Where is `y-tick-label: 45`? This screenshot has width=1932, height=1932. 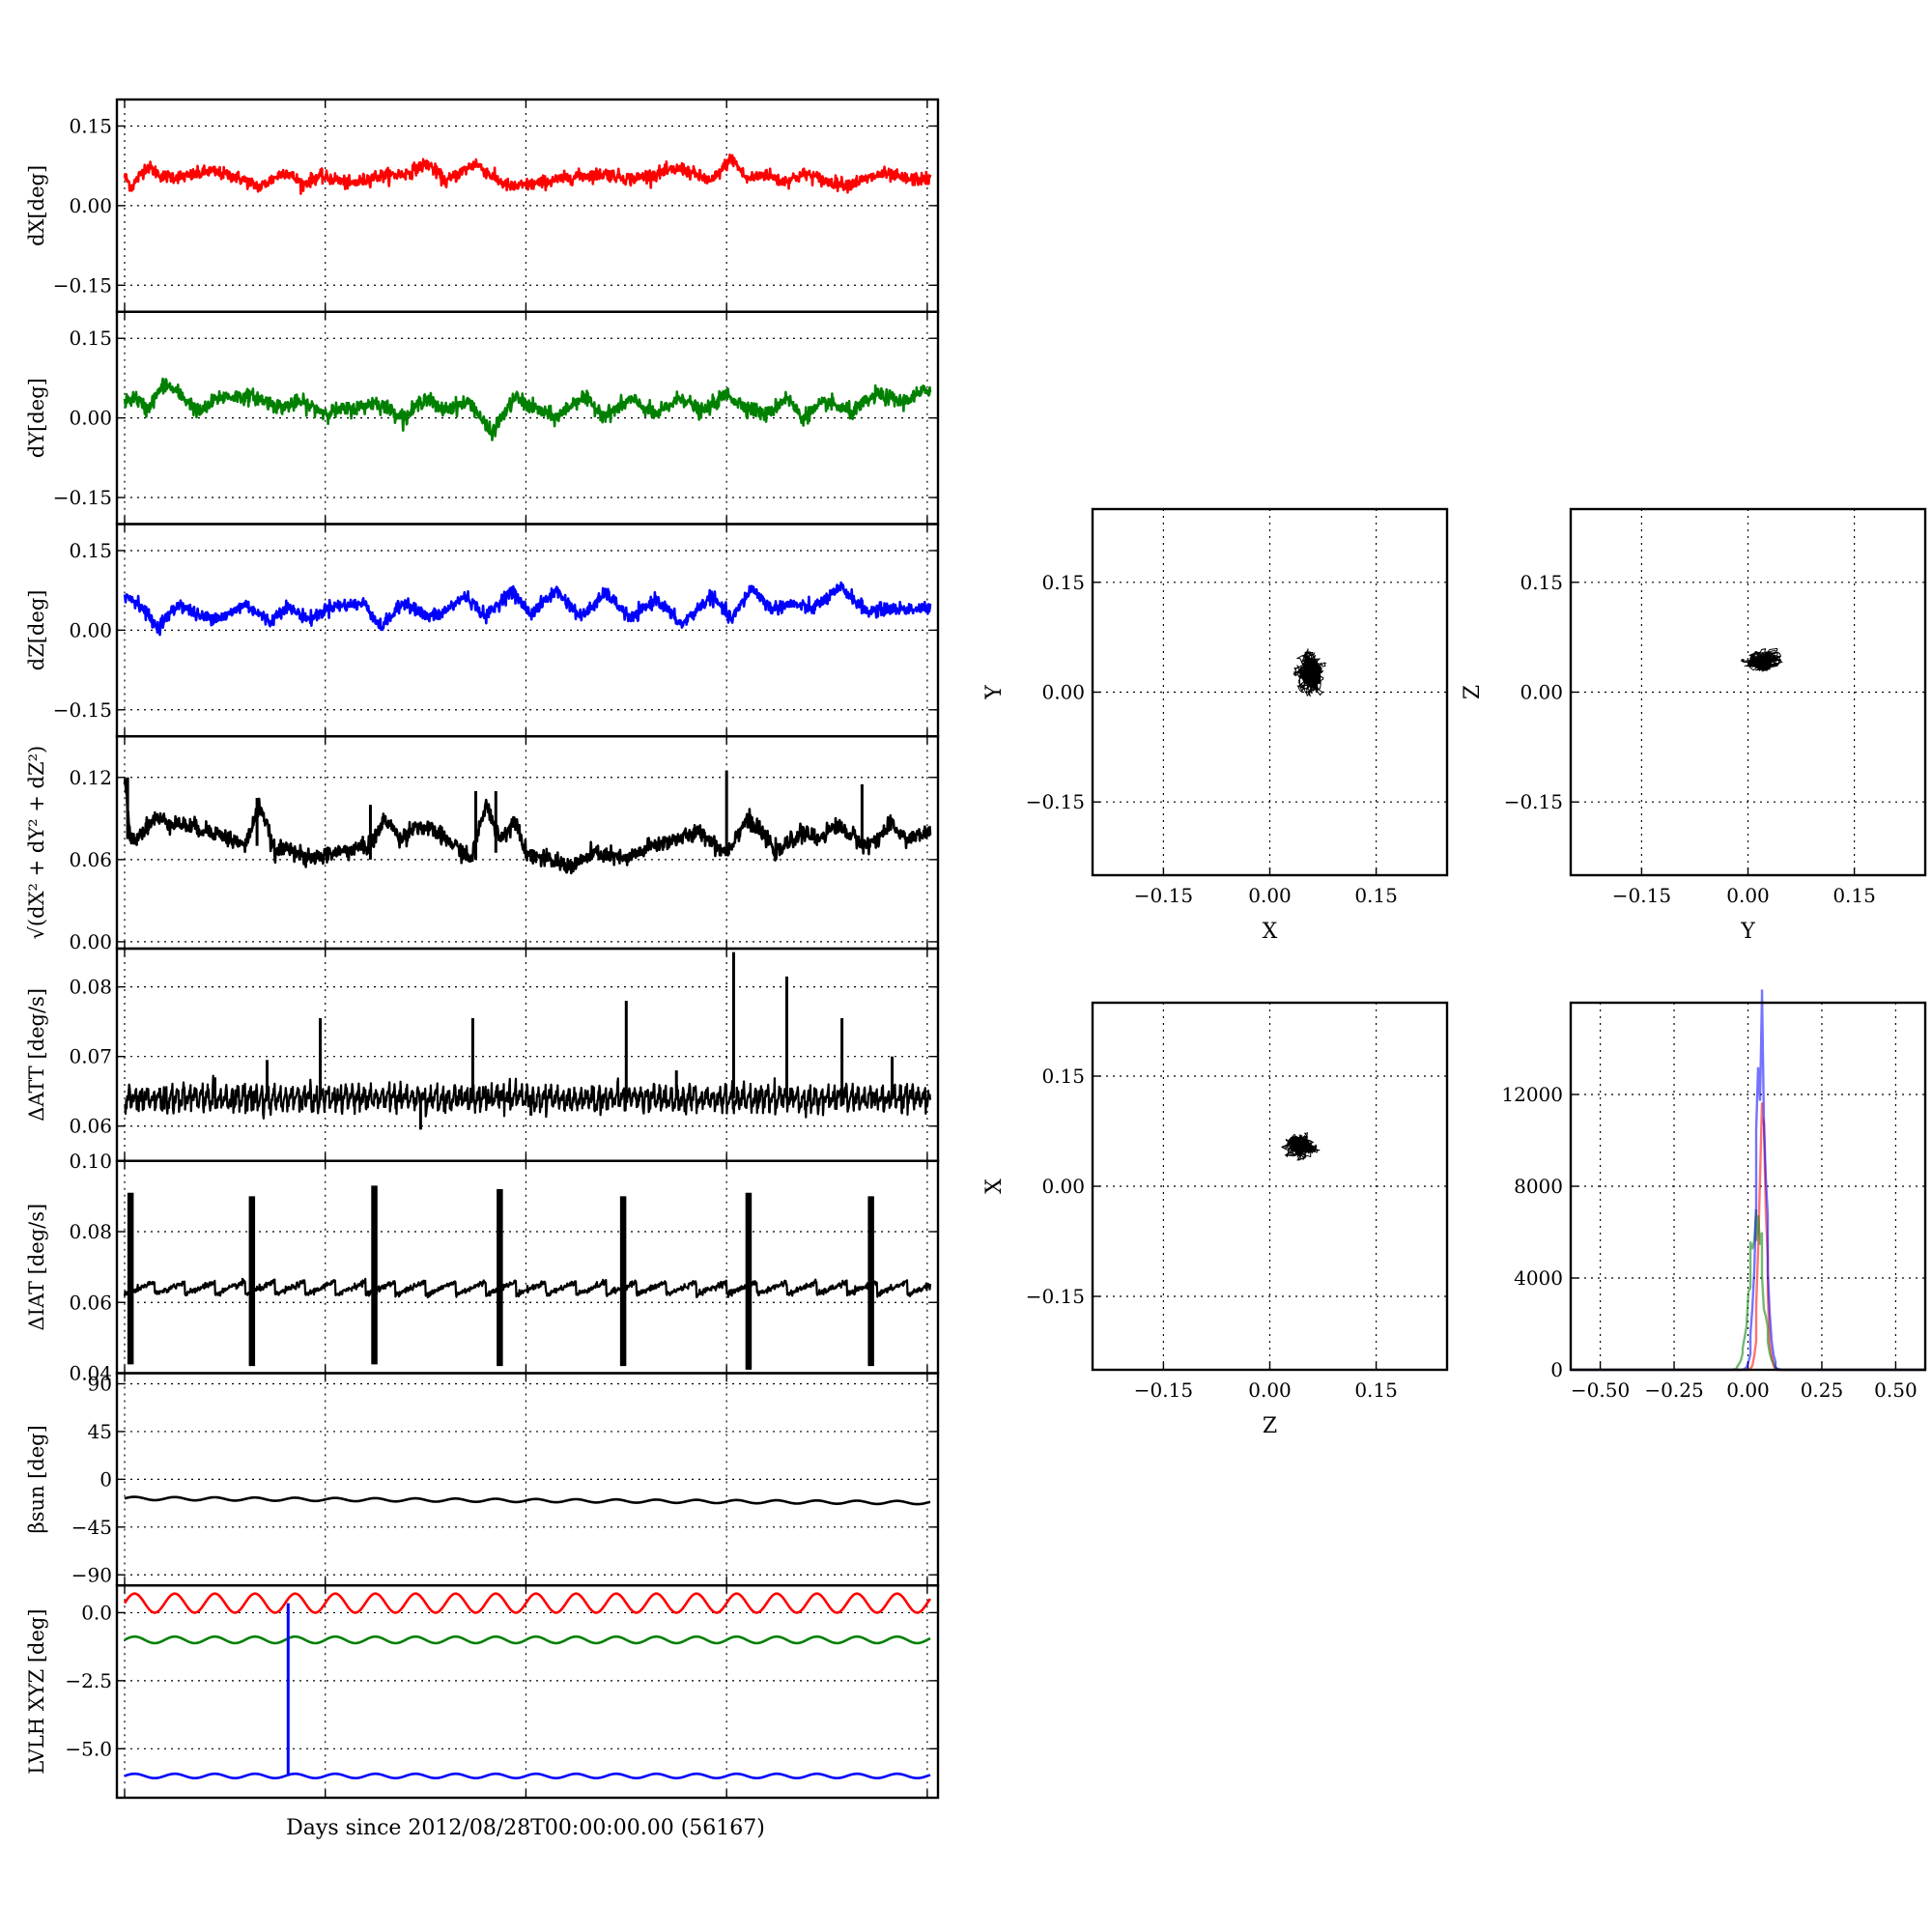 y-tick-label: 45 is located at coordinates (100, 1431).